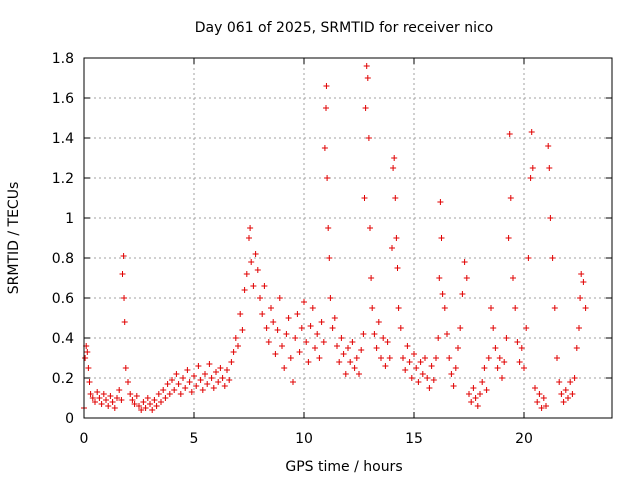 Image resolution: width=640 pixels, height=480 pixels. Describe the element at coordinates (69, 419) in the screenshot. I see `y-tick-label: 0` at that location.